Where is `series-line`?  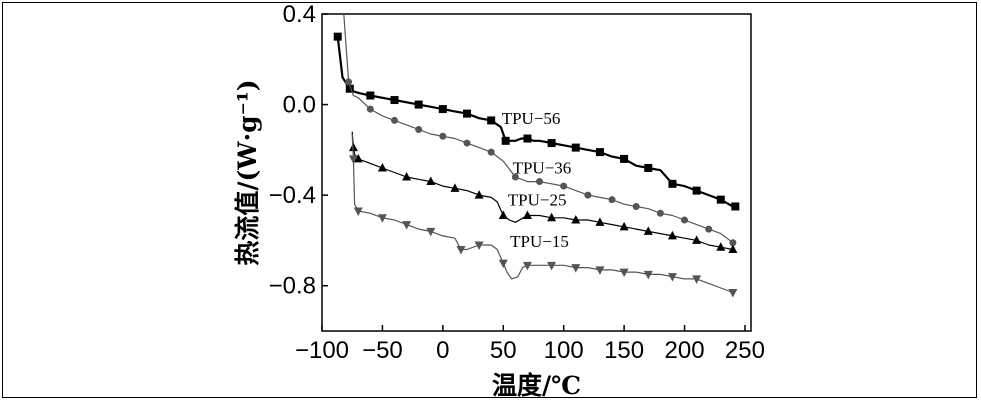
series-line is located at coordinates (542, 191).